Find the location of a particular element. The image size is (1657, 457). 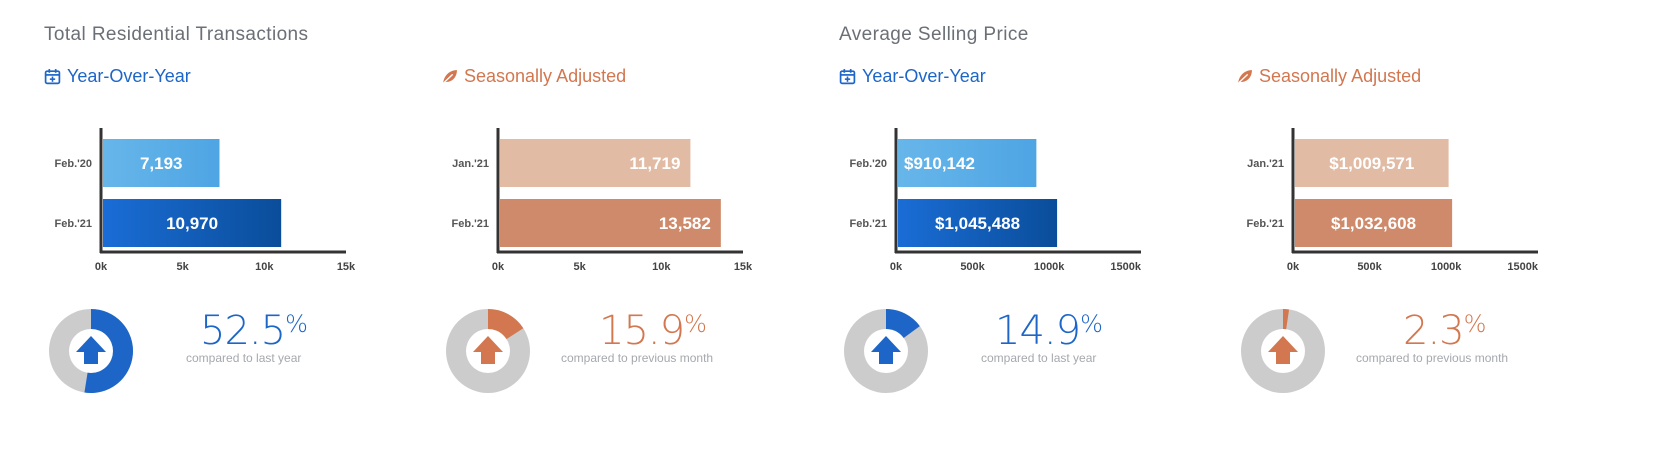

percent-value: 15.9 is located at coordinates (642, 331).